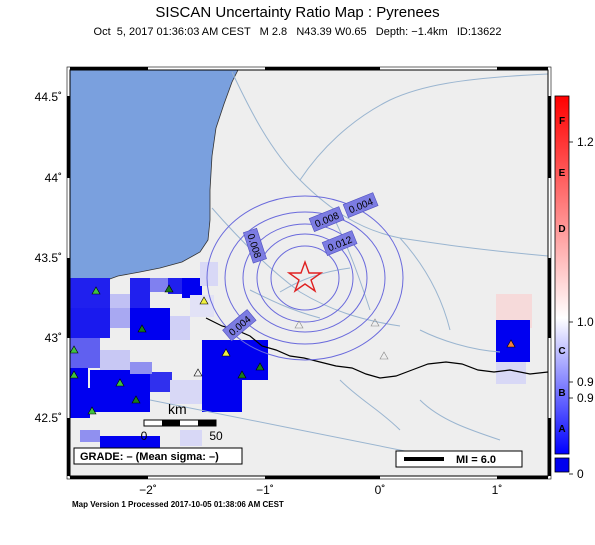 This screenshot has width=595, height=545. What do you see at coordinates (48, 418) in the screenshot?
I see `lat-tick-label: 42.5˚` at bounding box center [48, 418].